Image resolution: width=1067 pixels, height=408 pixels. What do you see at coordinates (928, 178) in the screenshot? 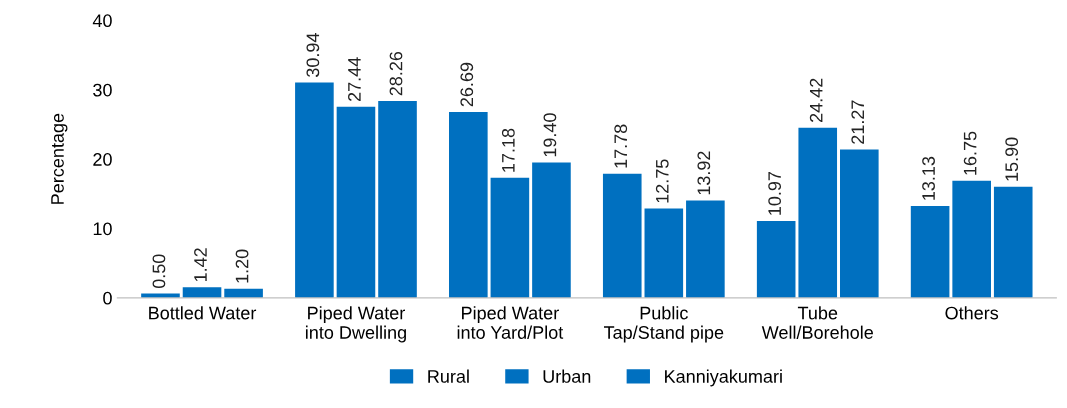
I see `data-label: 13.13` at bounding box center [928, 178].